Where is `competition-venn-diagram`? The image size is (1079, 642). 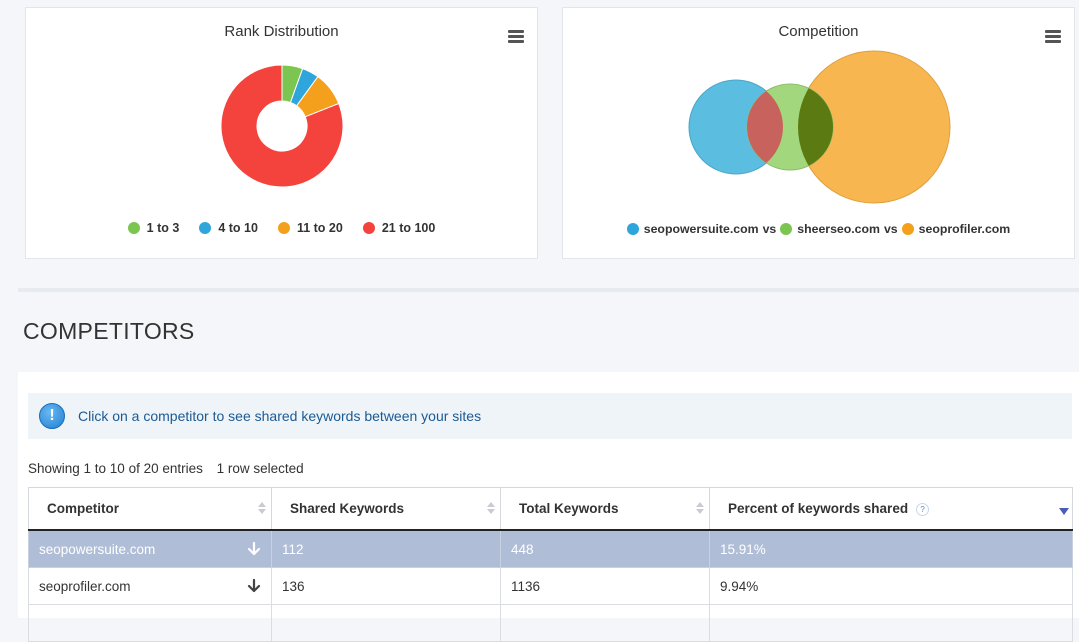 competition-venn-diagram is located at coordinates (819, 127).